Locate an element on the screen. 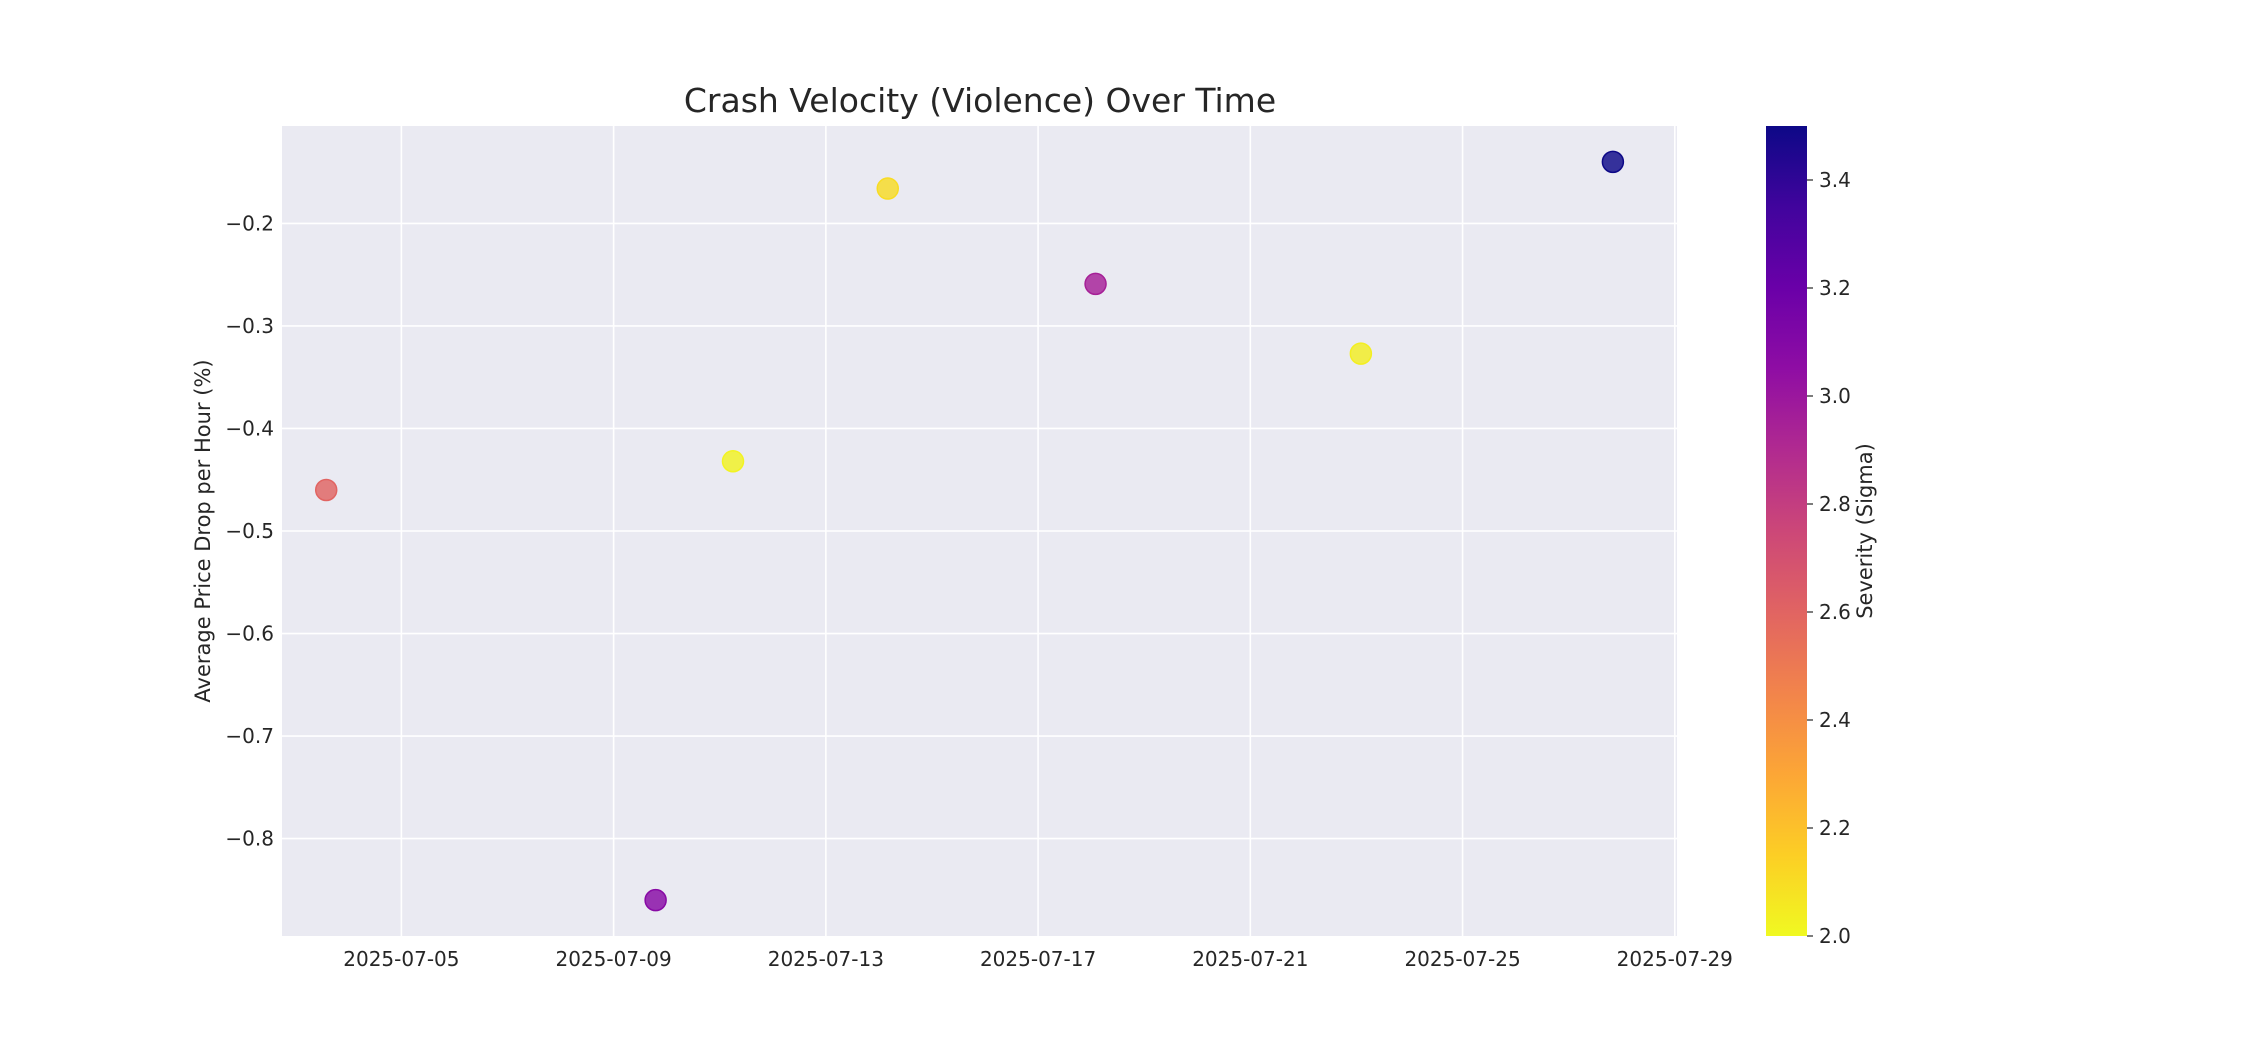  colorbar-tick-label: 2.0 is located at coordinates (1835, 936).